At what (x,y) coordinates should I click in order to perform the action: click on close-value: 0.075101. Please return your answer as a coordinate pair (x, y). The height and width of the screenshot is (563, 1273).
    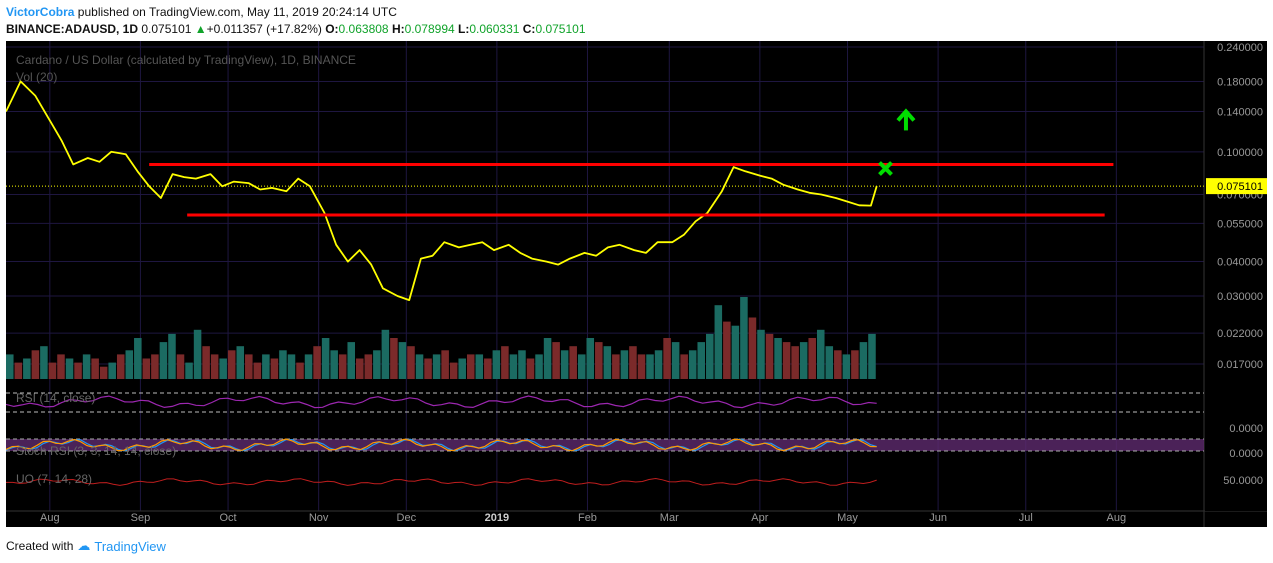
    Looking at the image, I should click on (560, 29).